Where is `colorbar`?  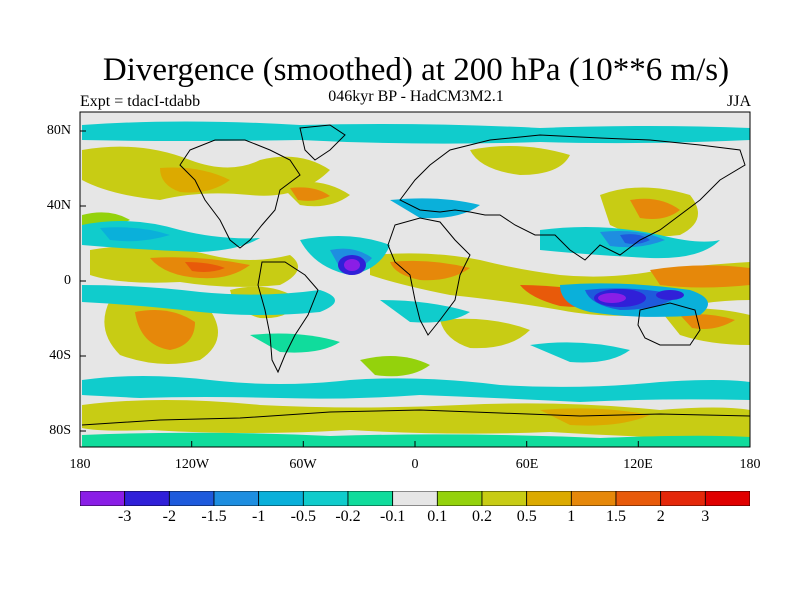
colorbar is located at coordinates (415, 498).